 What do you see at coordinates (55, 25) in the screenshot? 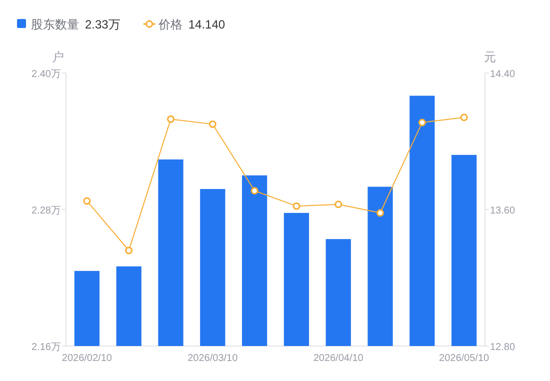
I see `legend-label: 股东数量` at bounding box center [55, 25].